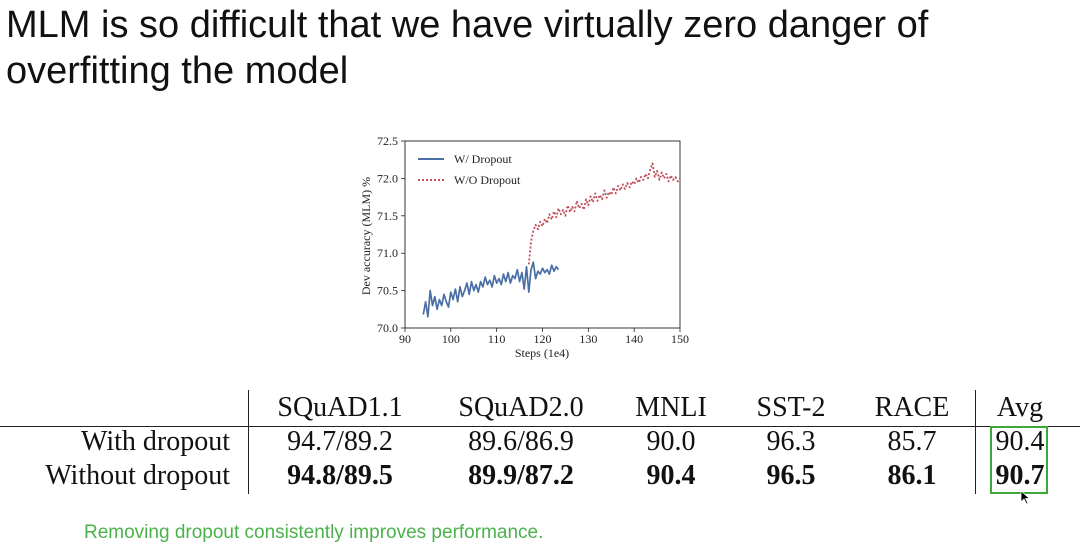 Image resolution: width=1080 pixels, height=549 pixels. What do you see at coordinates (521, 407) in the screenshot?
I see `header-squad20: SQuAD2.0` at bounding box center [521, 407].